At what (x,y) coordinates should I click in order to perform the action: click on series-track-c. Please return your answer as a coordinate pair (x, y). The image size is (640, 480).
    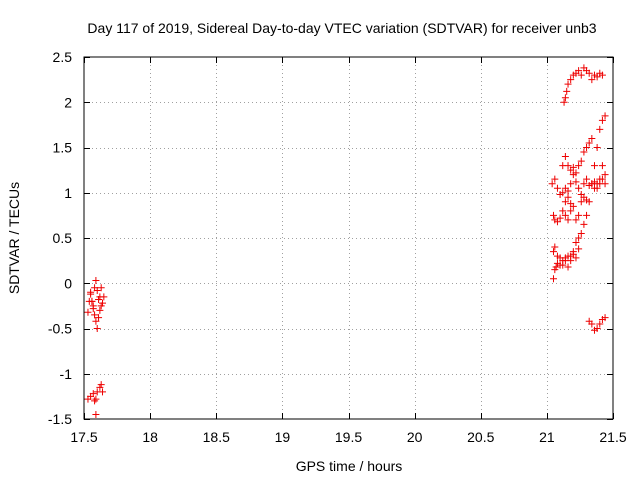
    Looking at the image, I should click on (95, 399).